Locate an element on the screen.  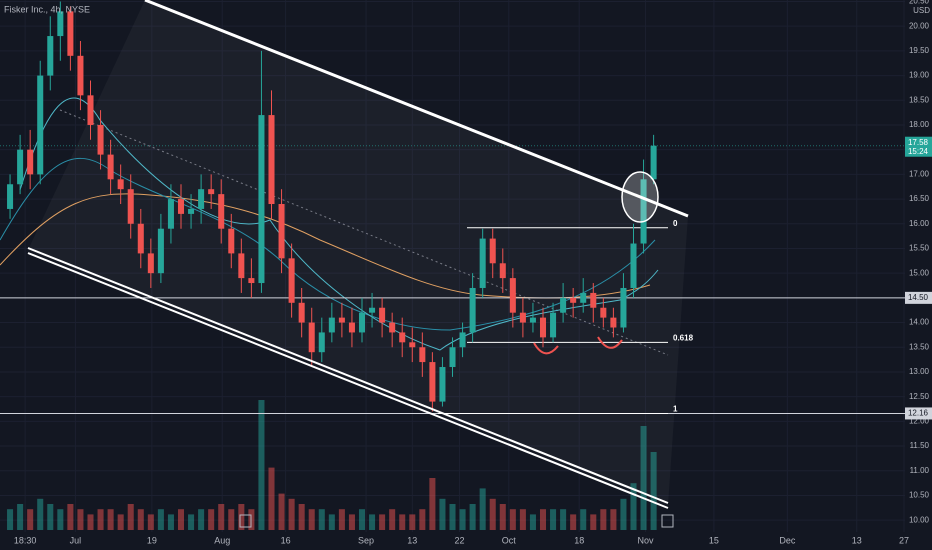
x-tick-label: Sep is located at coordinates (366, 540).